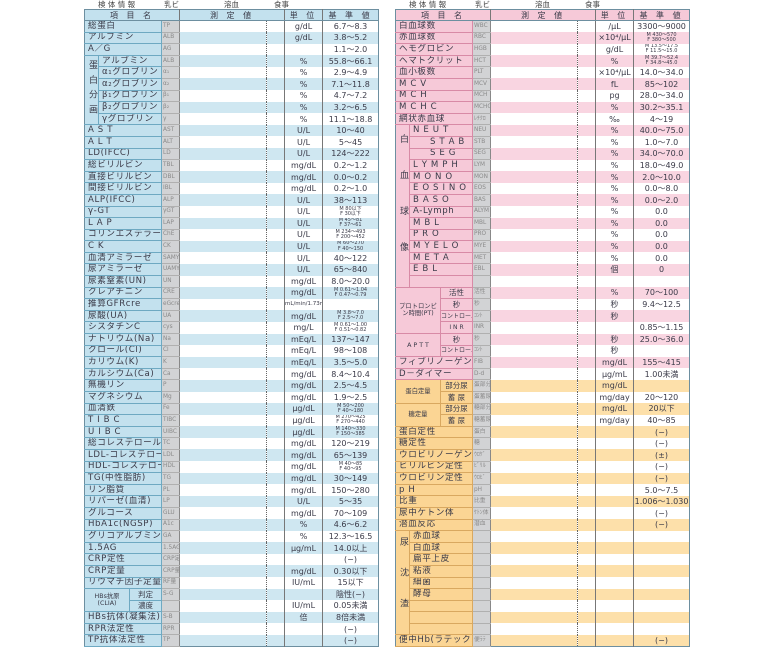 This screenshot has height=647, width=767. What do you see at coordinates (441, 212) in the screenshot?
I see `item-name: A-Lymph` at bounding box center [441, 212].